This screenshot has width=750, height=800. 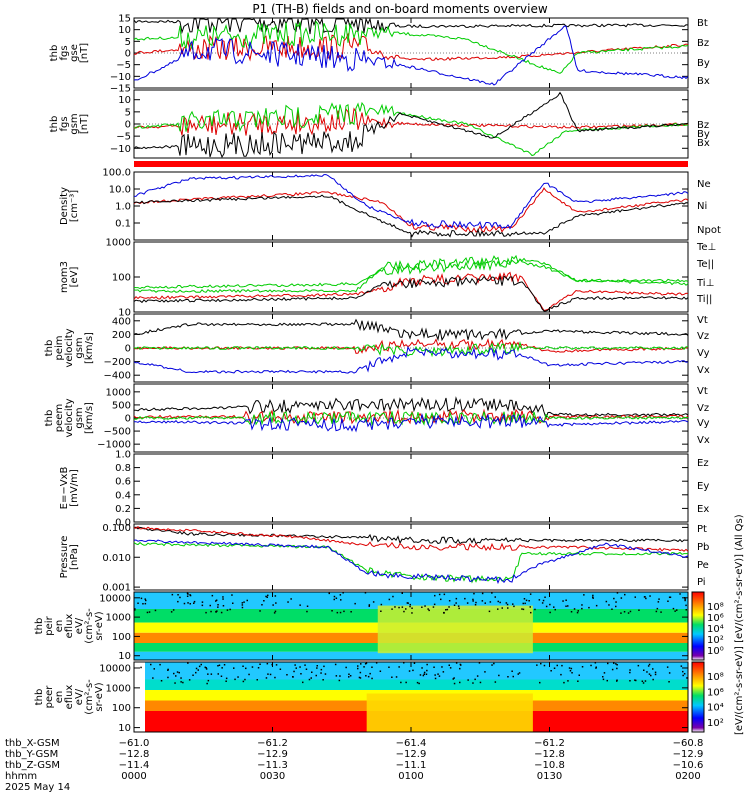 I want to click on y-tick-label: −10, so click(x=120, y=149).